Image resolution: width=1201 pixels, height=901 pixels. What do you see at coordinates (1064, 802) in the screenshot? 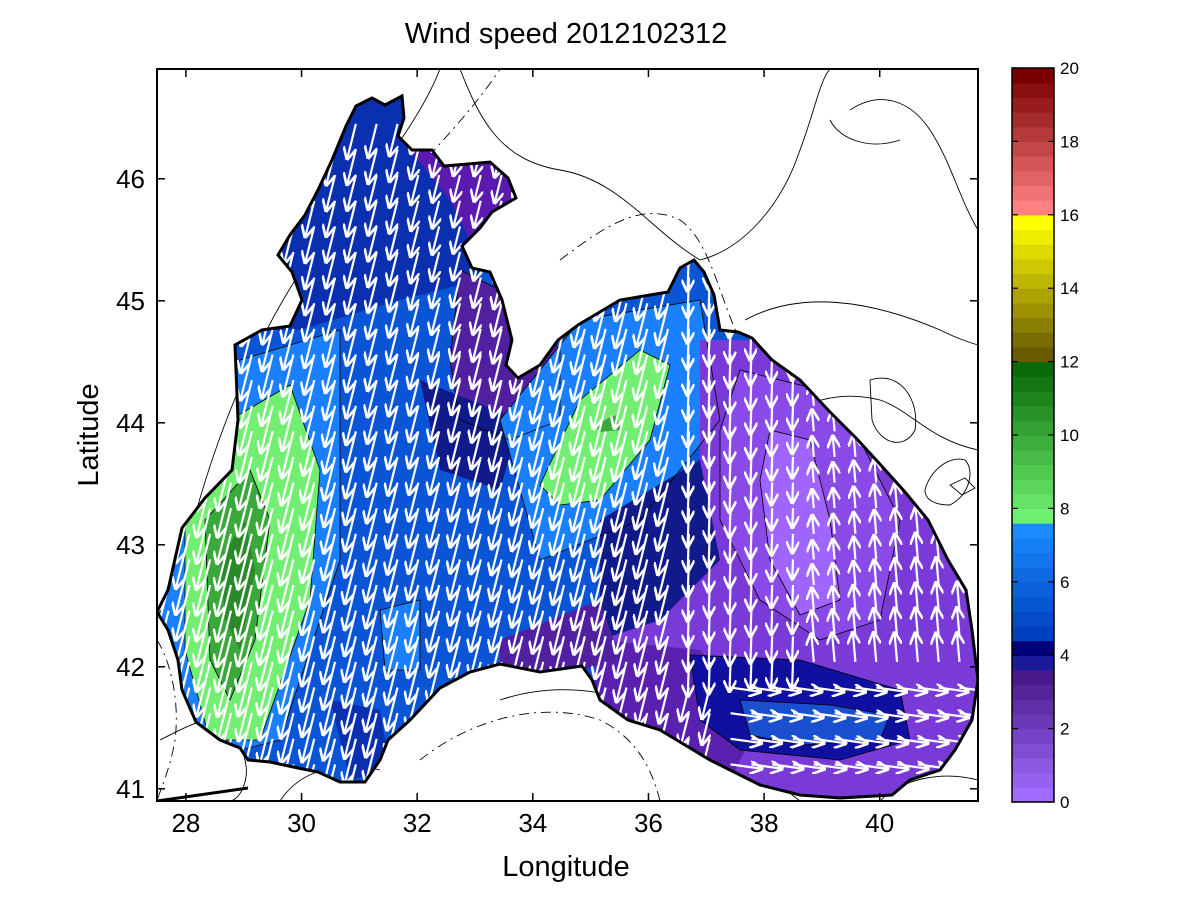
I see `colorbar-tick-label: 0` at bounding box center [1064, 802].